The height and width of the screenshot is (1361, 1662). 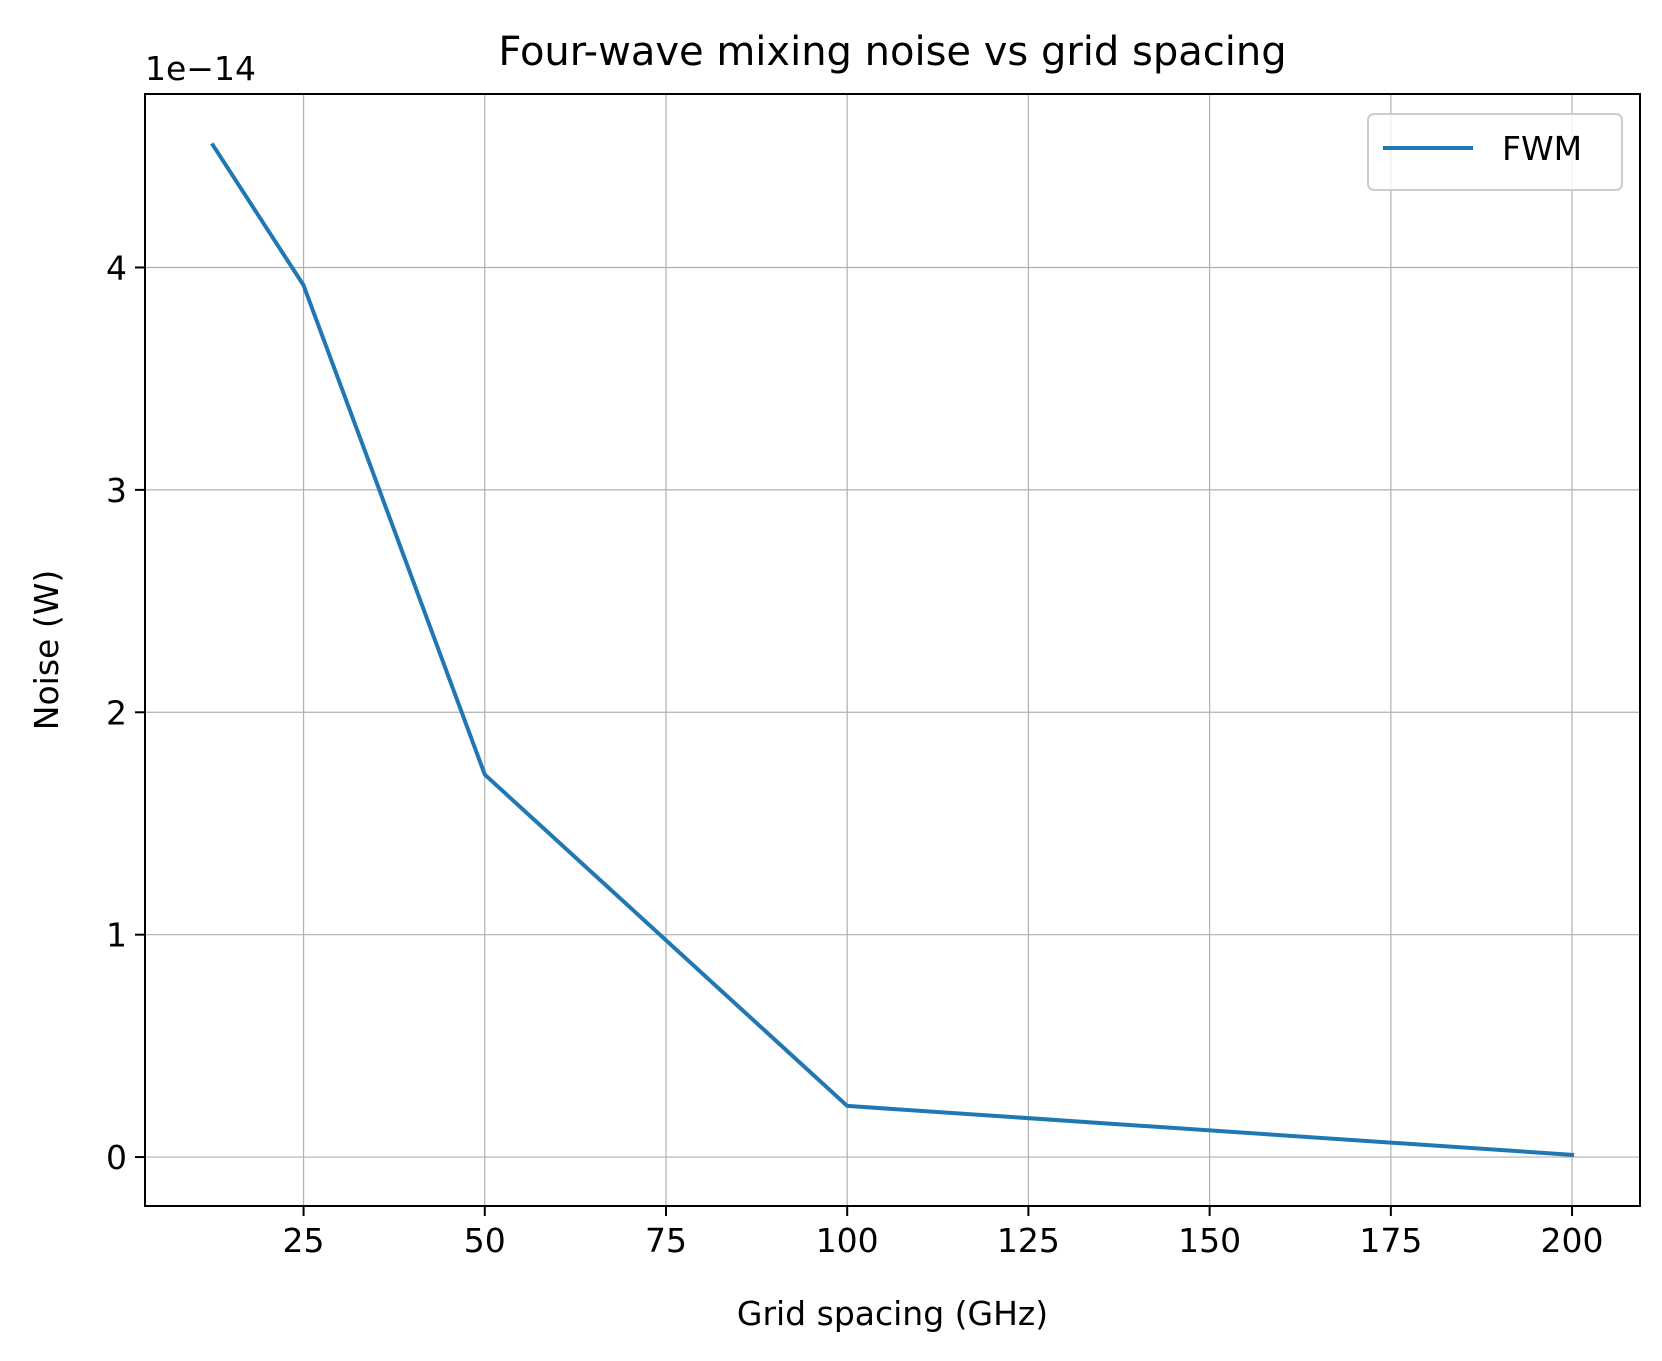 What do you see at coordinates (1572, 1240) in the screenshot?
I see `x-tick-label: 200` at bounding box center [1572, 1240].